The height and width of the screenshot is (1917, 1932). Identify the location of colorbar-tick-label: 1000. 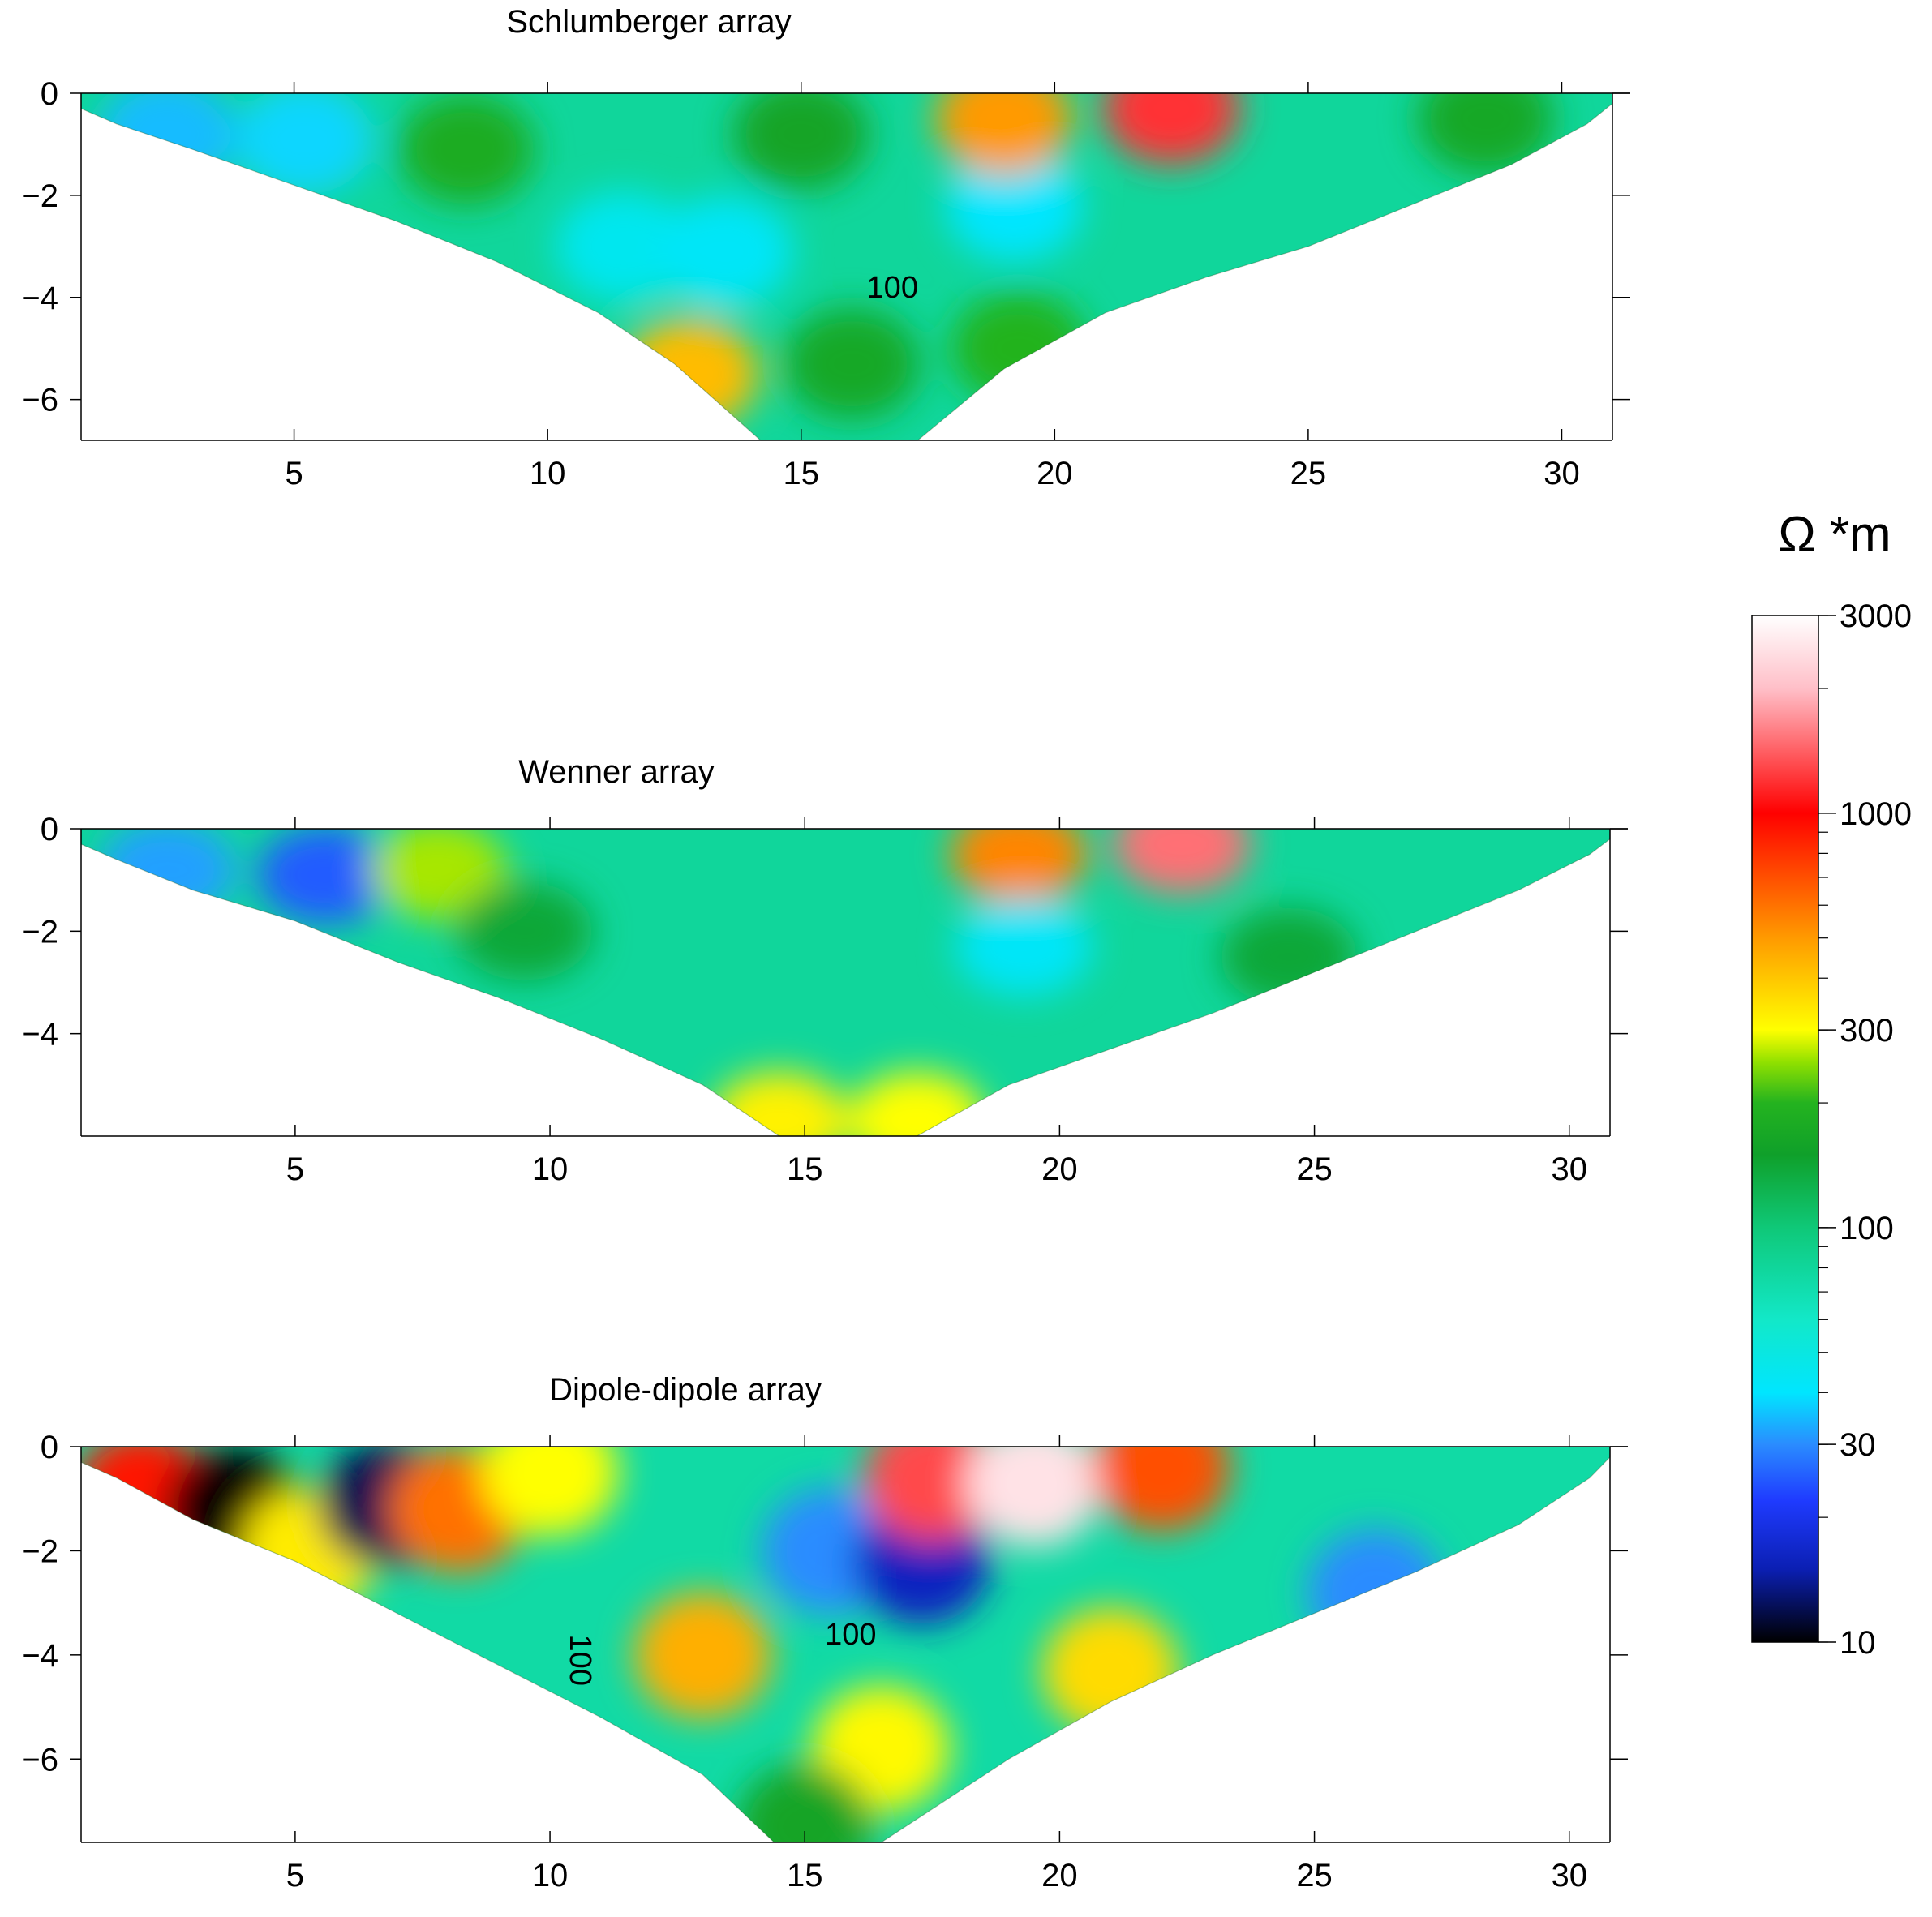
(1876, 814).